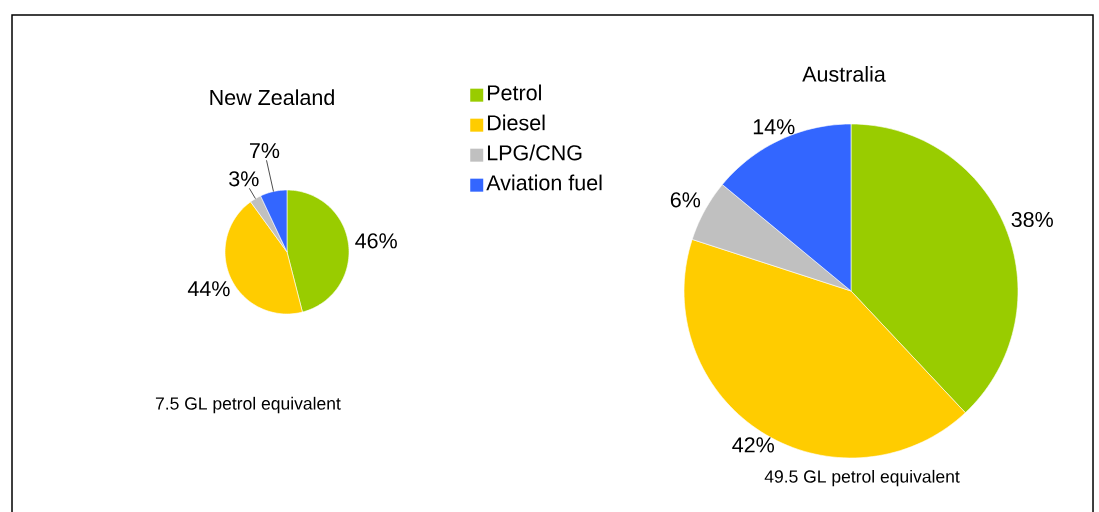 The width and height of the screenshot is (1099, 512). I want to click on data-label: 44%, so click(208, 289).